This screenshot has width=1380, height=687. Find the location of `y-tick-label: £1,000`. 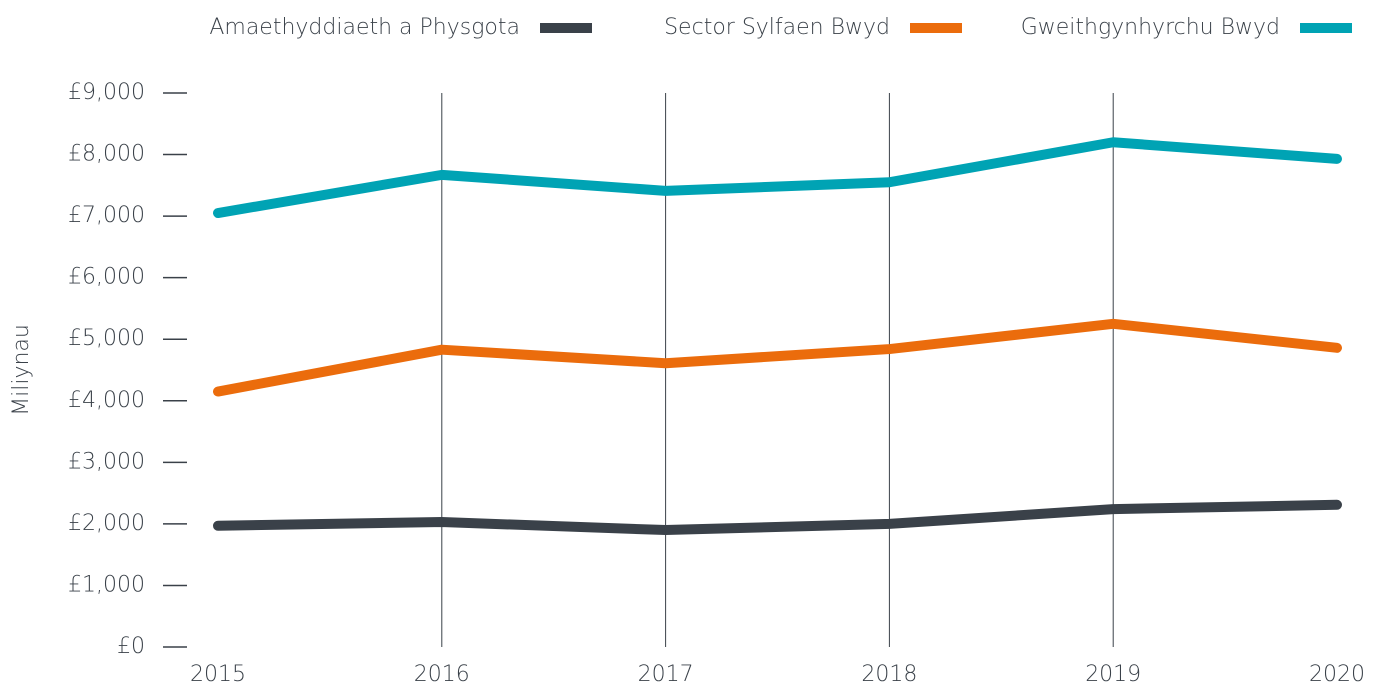

y-tick-label: £1,000 is located at coordinates (106, 584).